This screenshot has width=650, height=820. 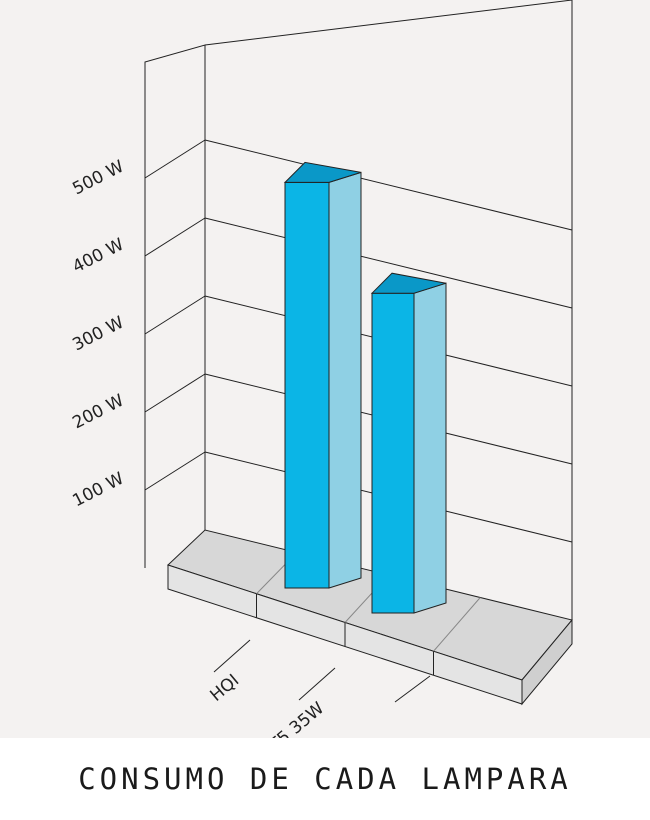 I want to click on y-tick-label-3: 400 W, so click(x=98, y=256).